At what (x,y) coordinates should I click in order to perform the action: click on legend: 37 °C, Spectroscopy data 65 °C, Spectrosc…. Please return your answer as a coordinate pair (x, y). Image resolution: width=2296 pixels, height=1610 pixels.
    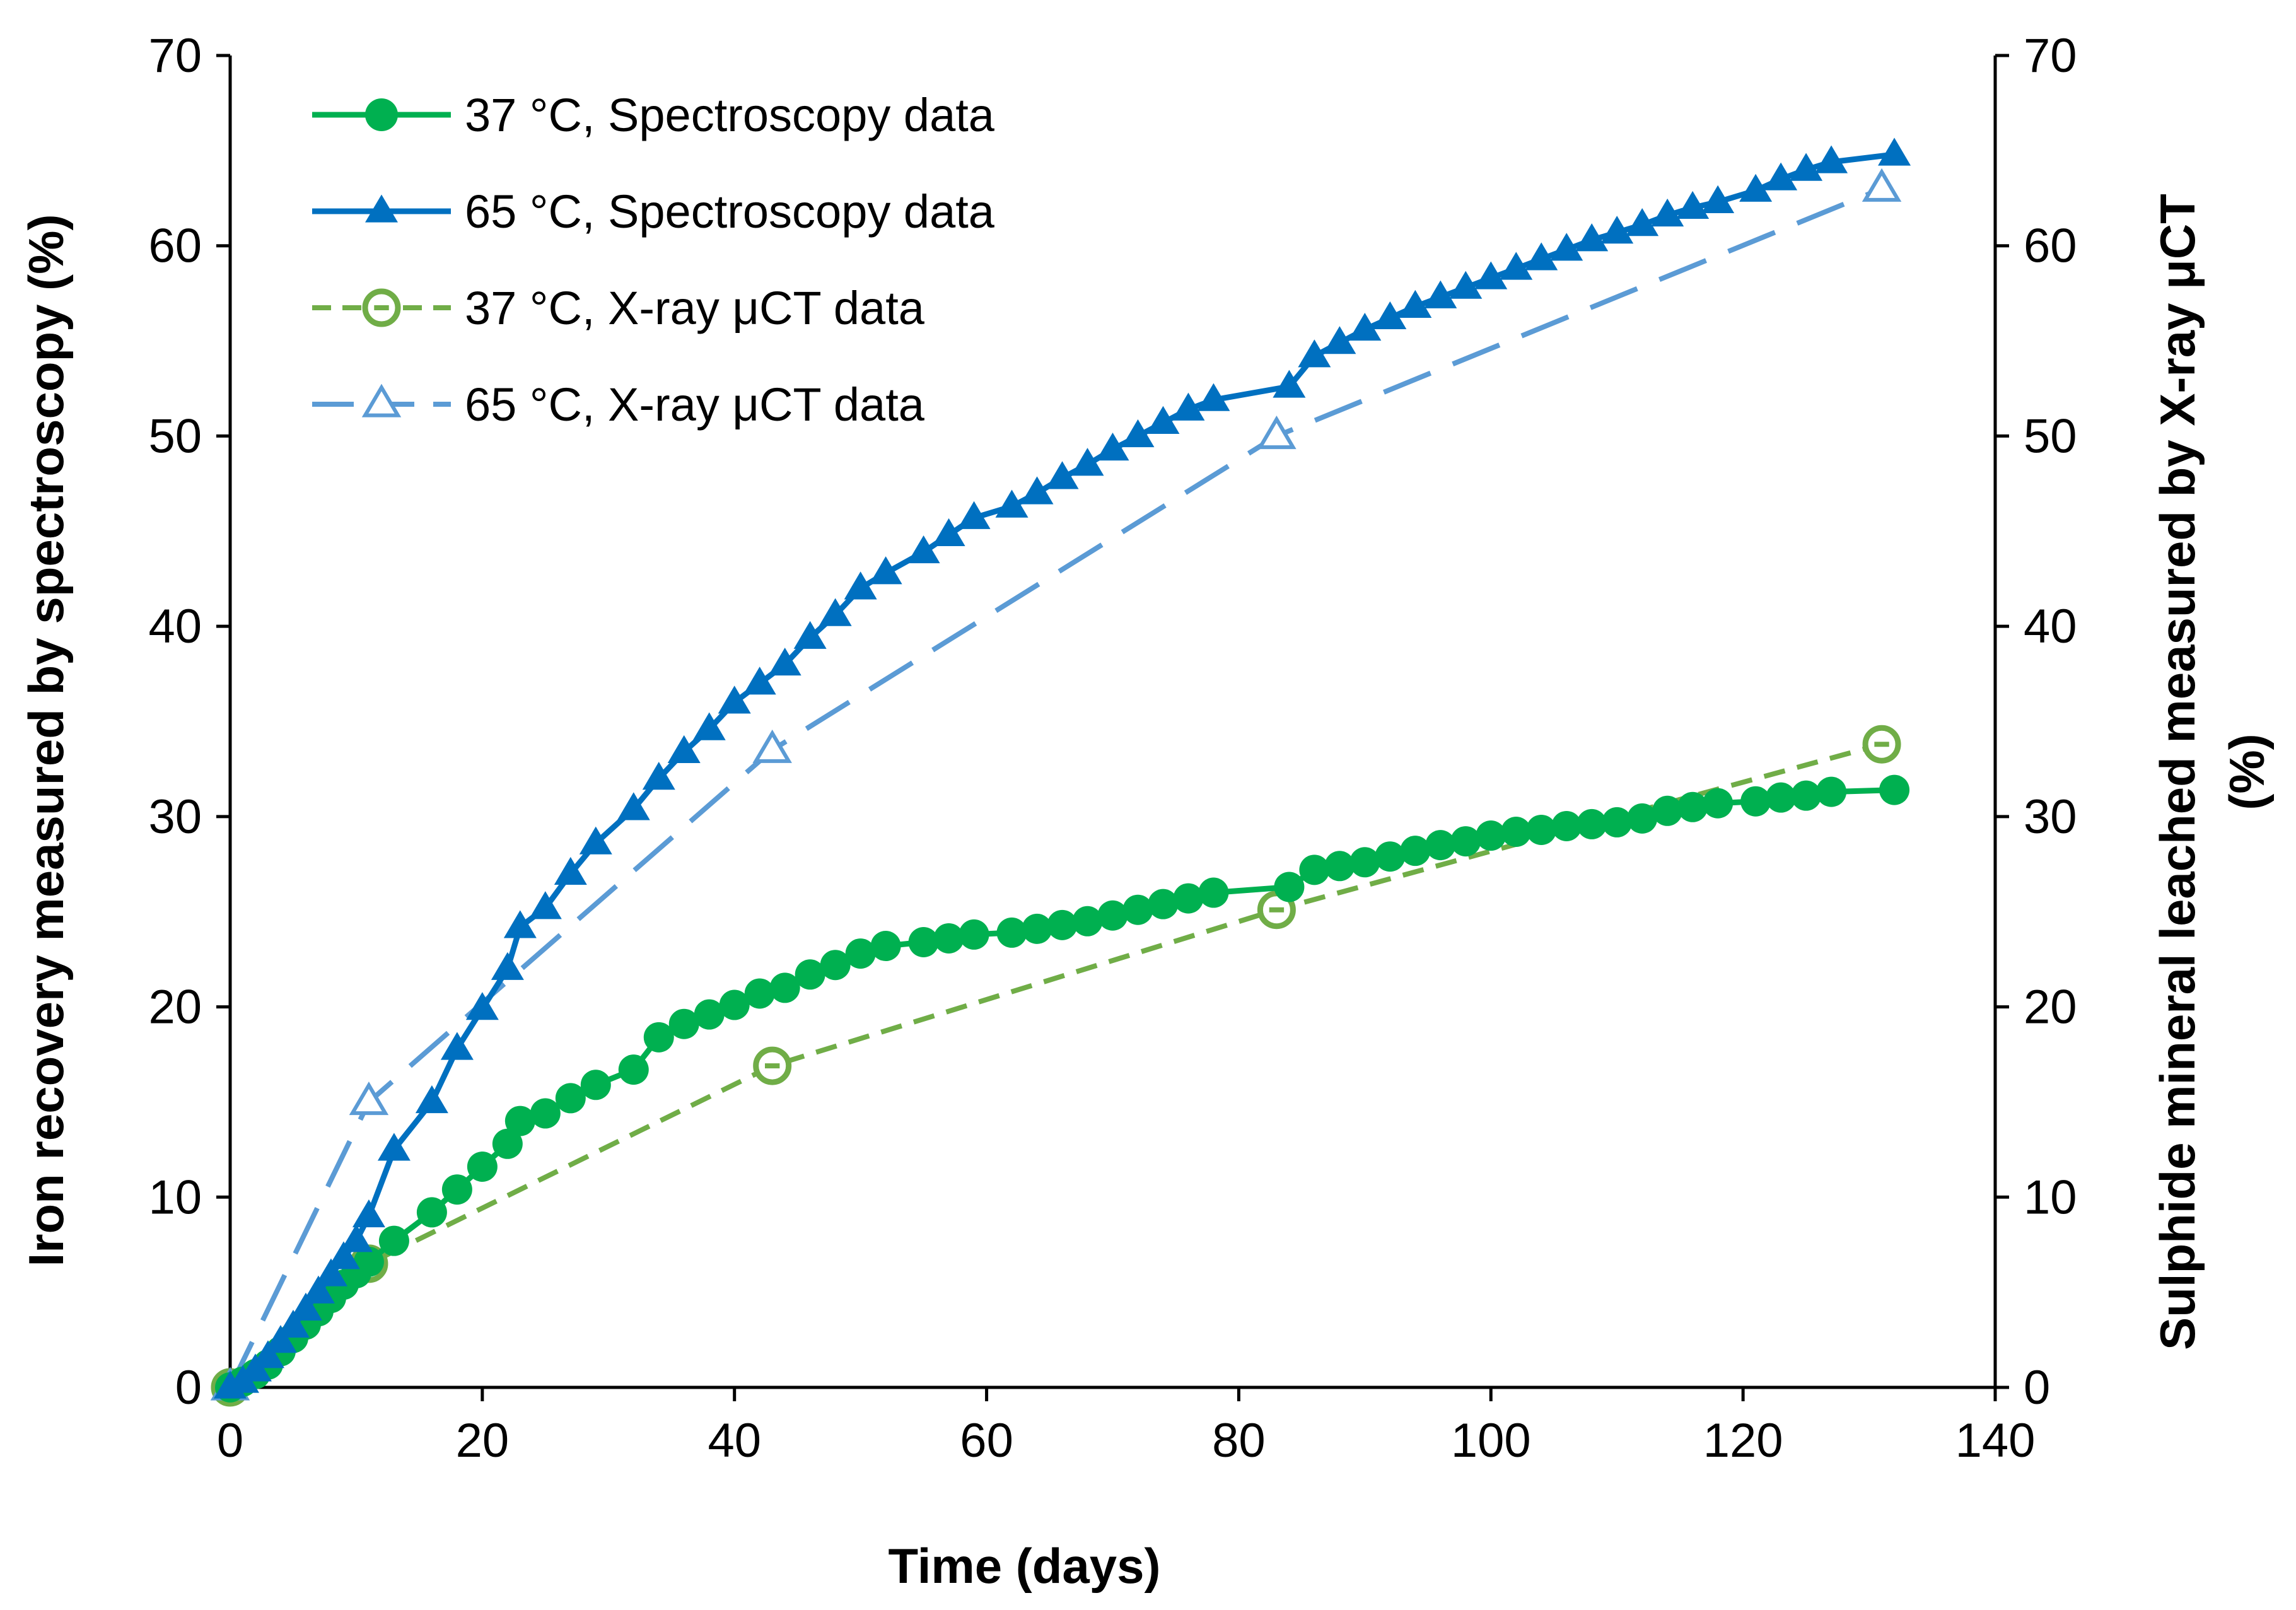
    Looking at the image, I should click on (653, 260).